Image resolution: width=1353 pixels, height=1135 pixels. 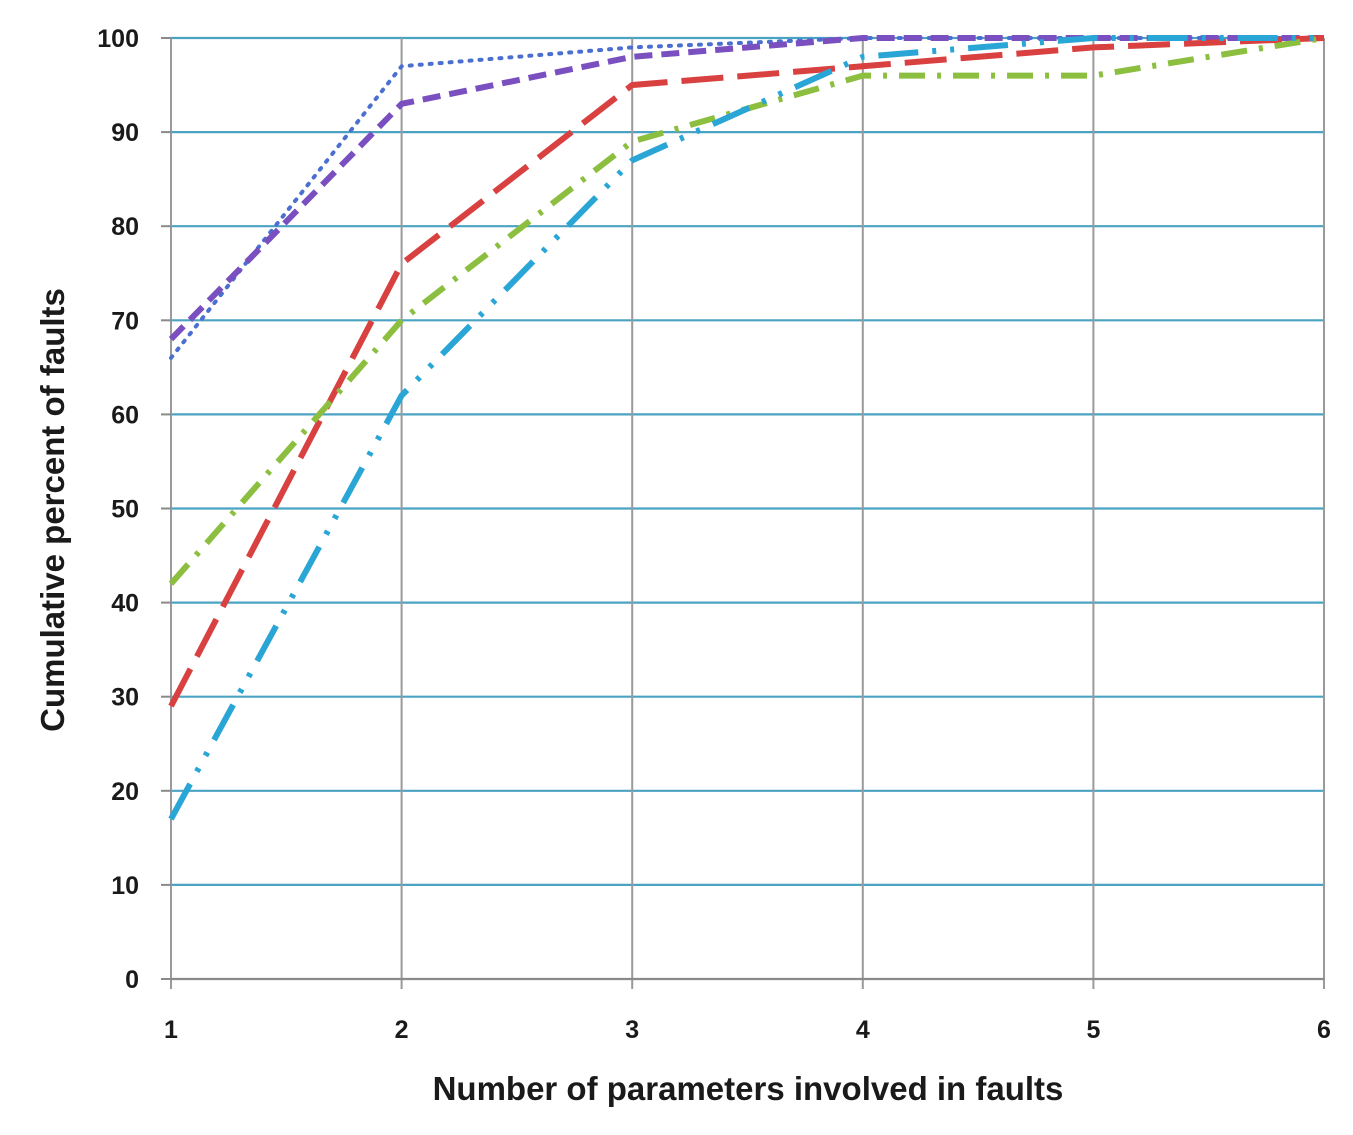 I want to click on x-tick-label: 6, so click(x=1324, y=1030).